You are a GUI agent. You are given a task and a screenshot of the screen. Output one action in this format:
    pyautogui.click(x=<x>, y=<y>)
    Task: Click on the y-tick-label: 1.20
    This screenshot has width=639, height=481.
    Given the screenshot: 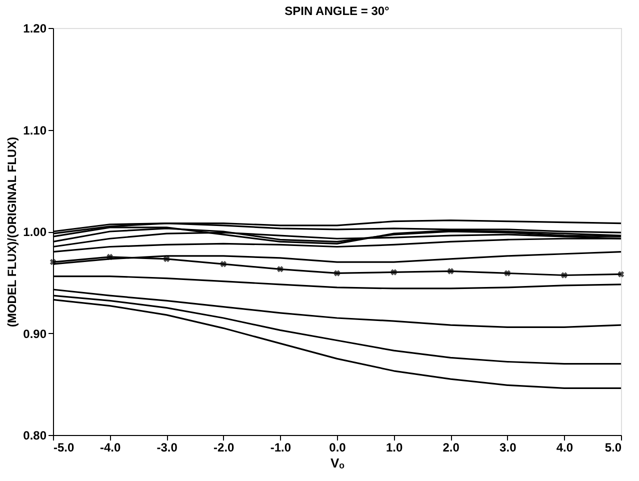 What is the action you would take?
    pyautogui.click(x=35, y=29)
    